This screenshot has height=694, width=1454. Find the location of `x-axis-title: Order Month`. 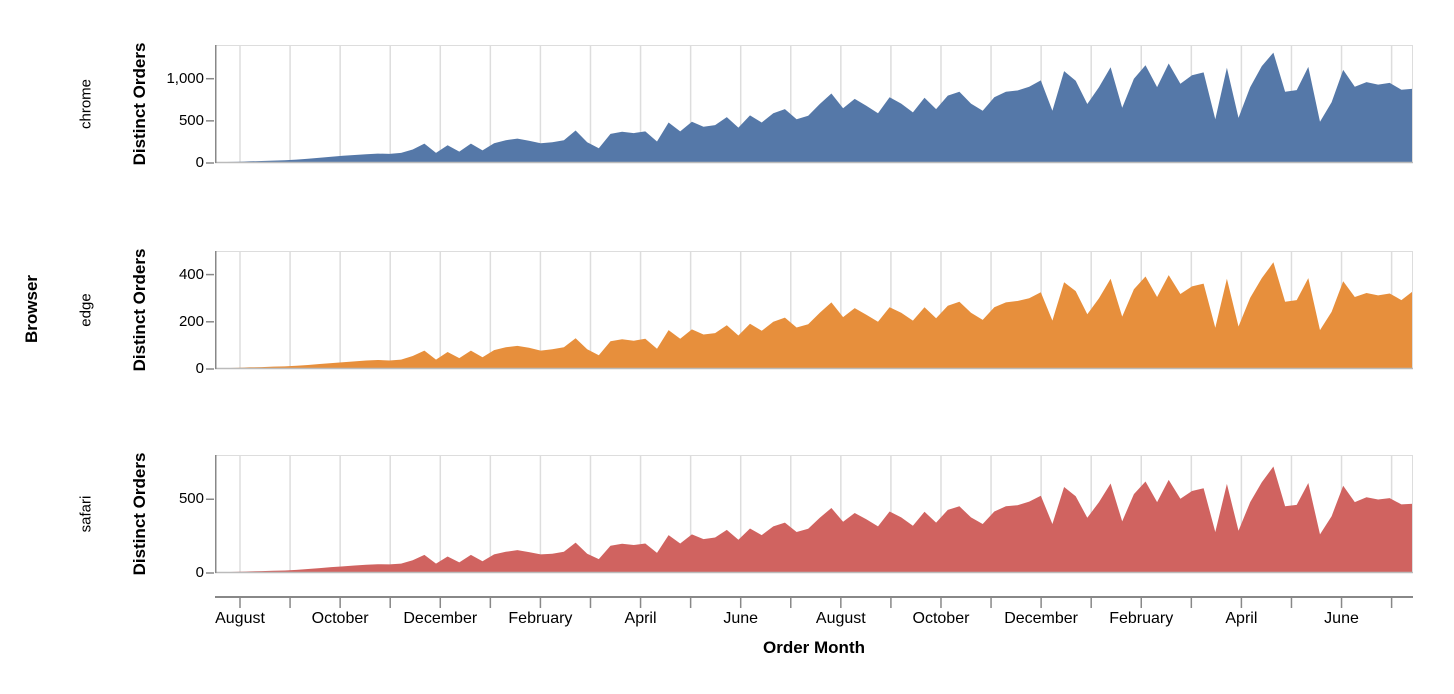

x-axis-title: Order Month is located at coordinates (814, 647).